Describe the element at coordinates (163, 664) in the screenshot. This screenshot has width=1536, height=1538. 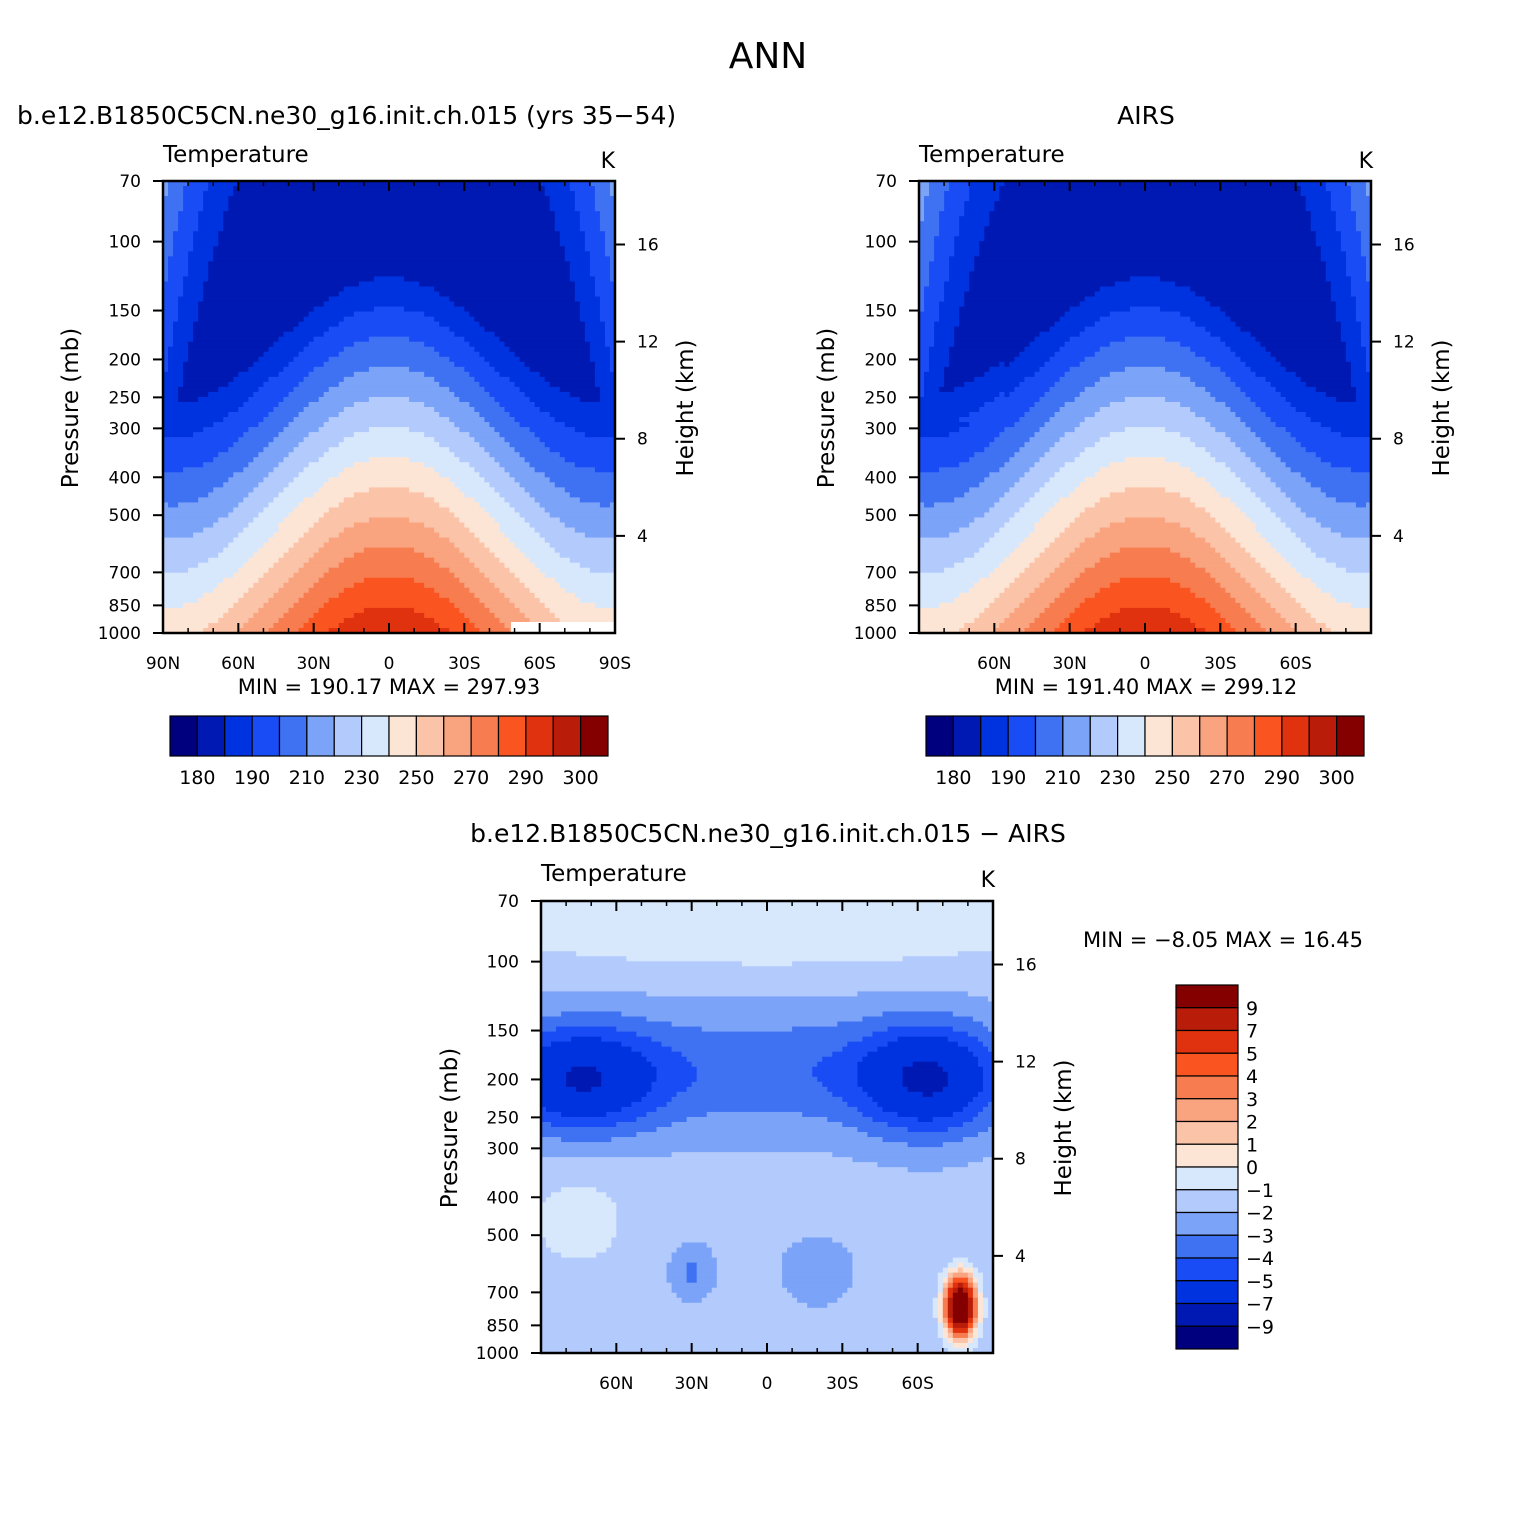
I see `model-x-tick-label: 90N` at that location.